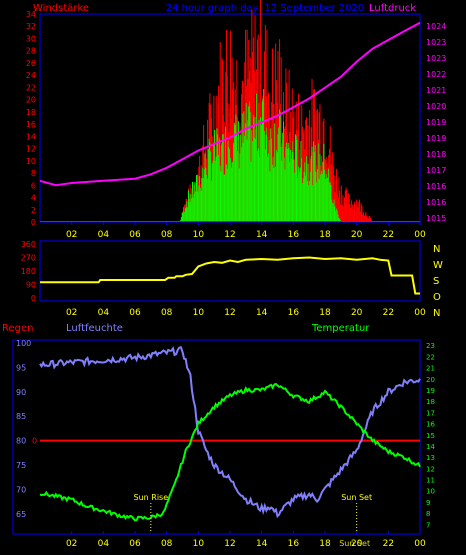 The image size is (466, 555). I want to click on temperature-tick-label: 7, so click(428, 525).